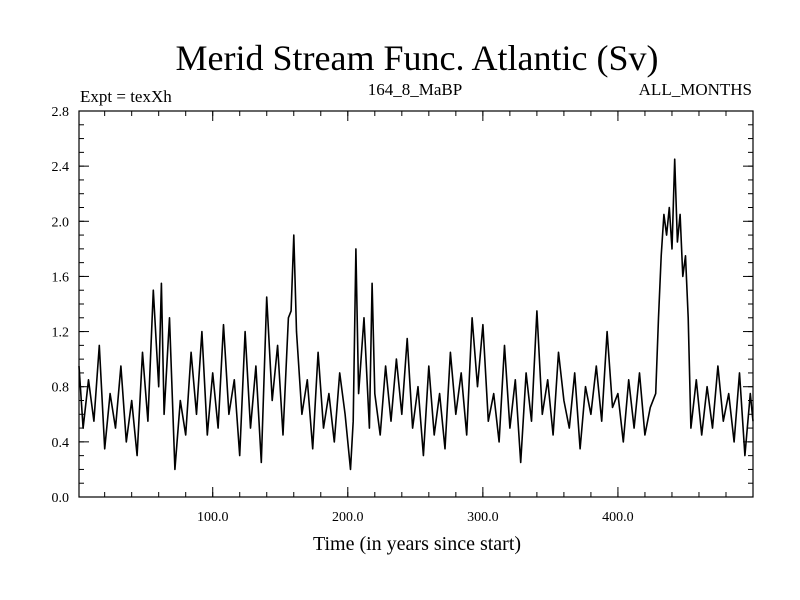 This screenshot has height=600, width=800. What do you see at coordinates (61, 167) in the screenshot?
I see `y-tick-label: 2.4` at bounding box center [61, 167].